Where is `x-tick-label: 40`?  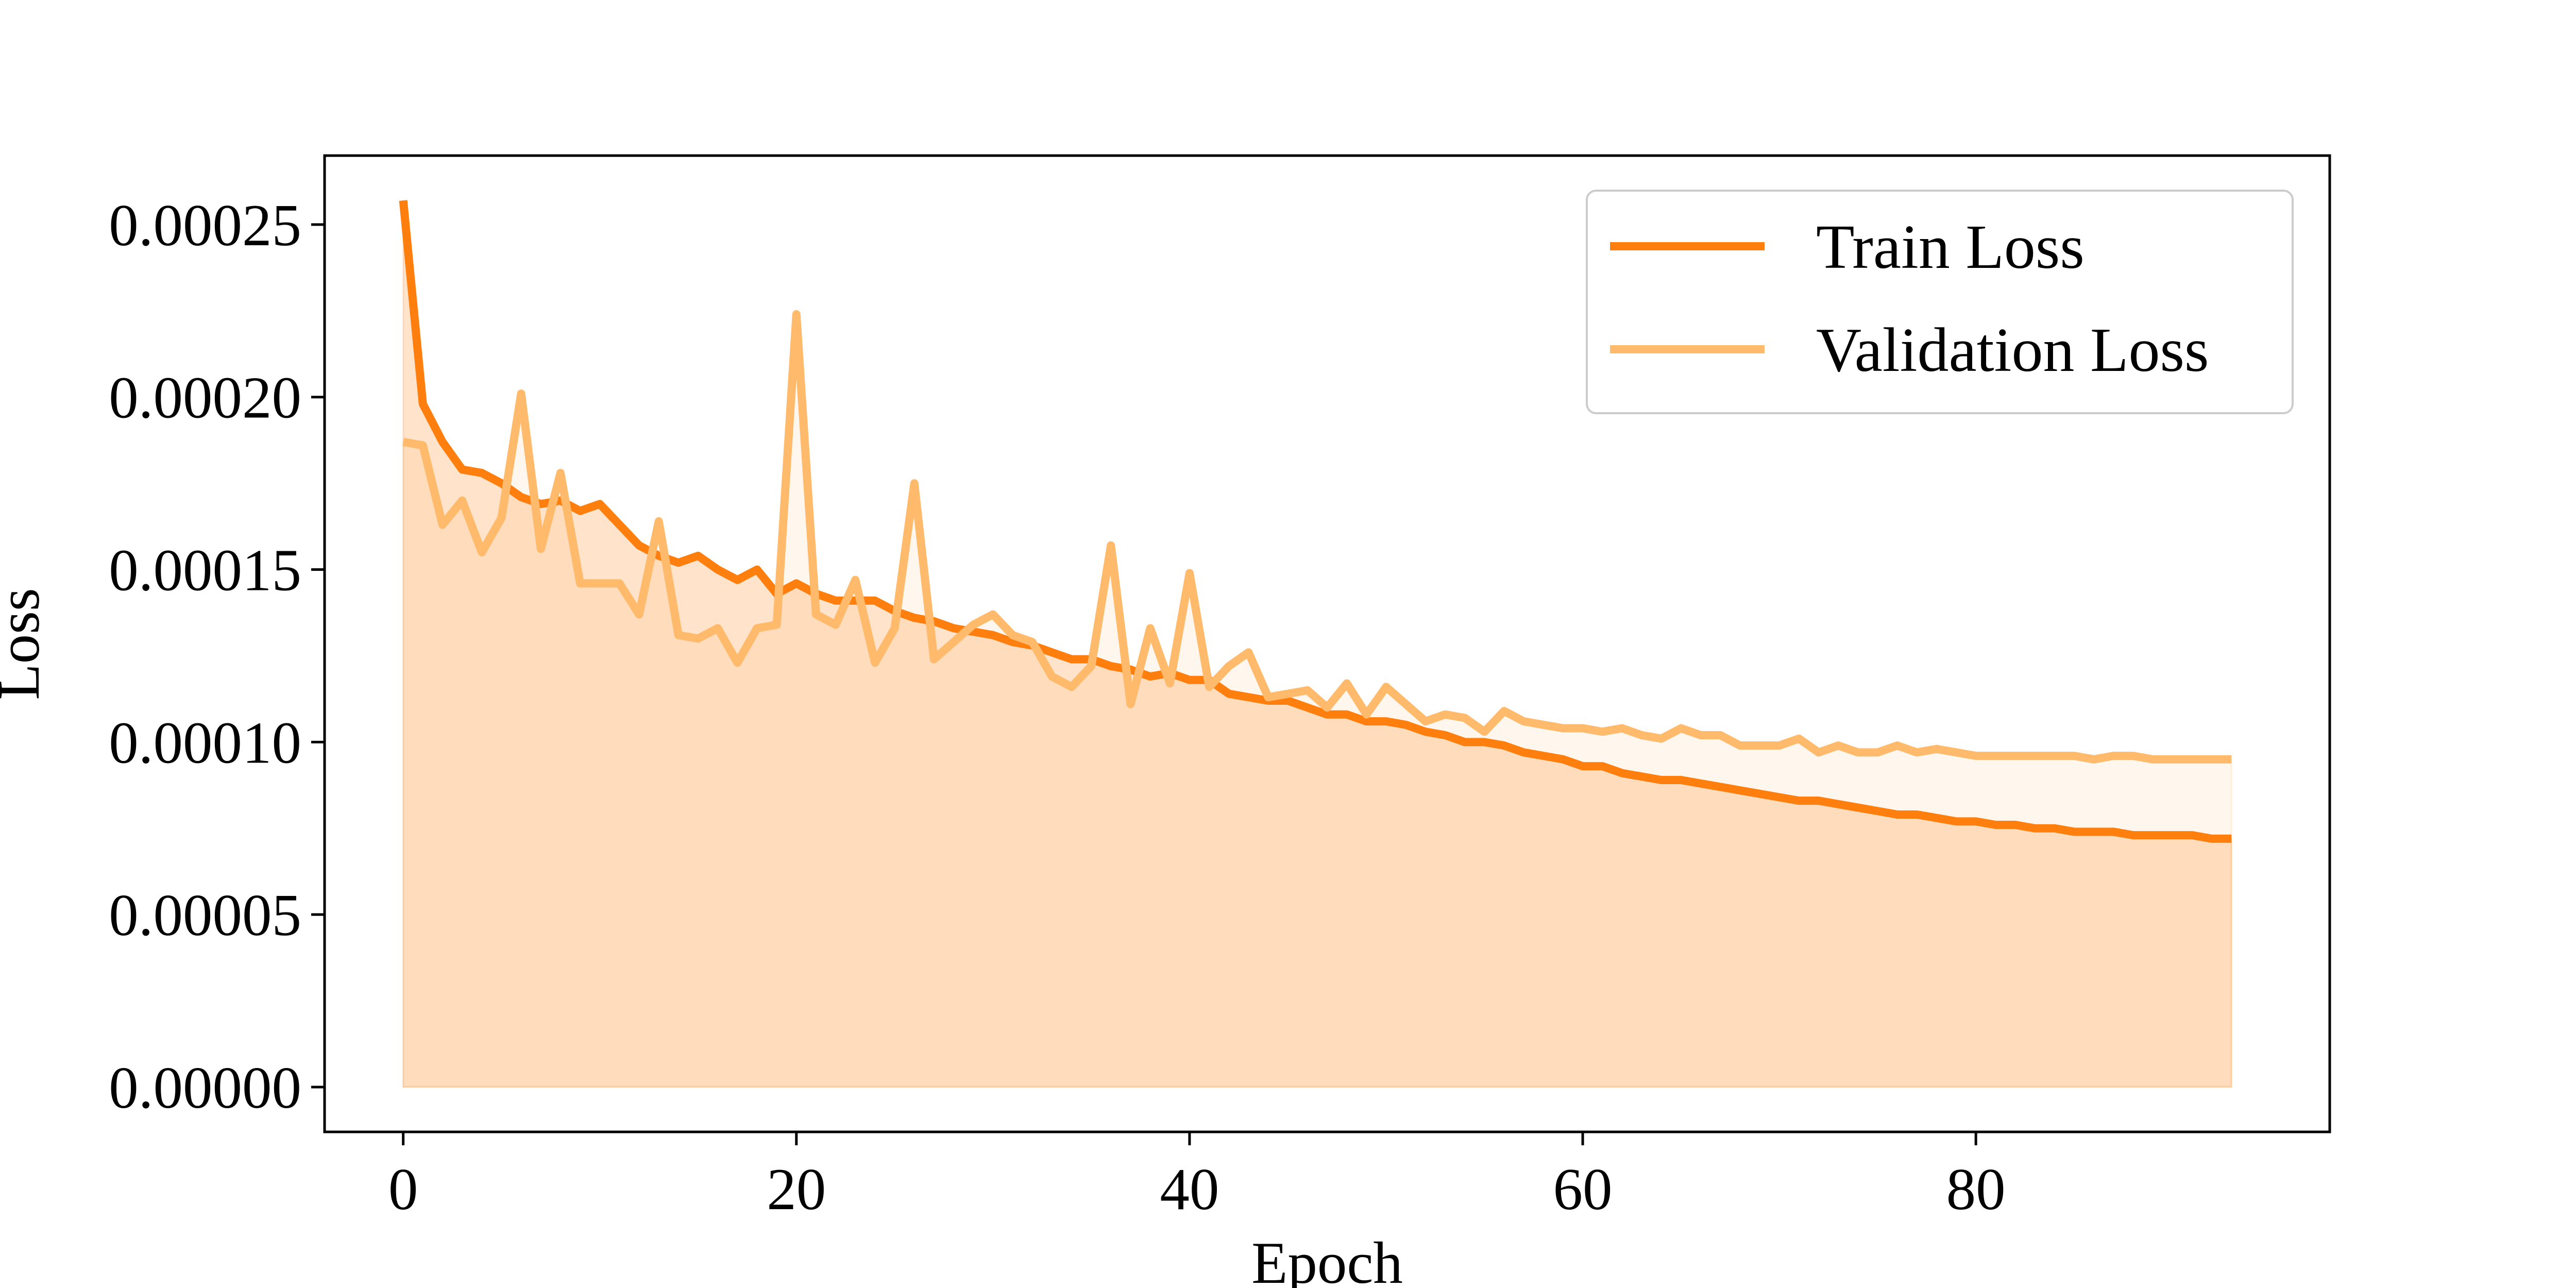
x-tick-label: 40 is located at coordinates (1189, 1189).